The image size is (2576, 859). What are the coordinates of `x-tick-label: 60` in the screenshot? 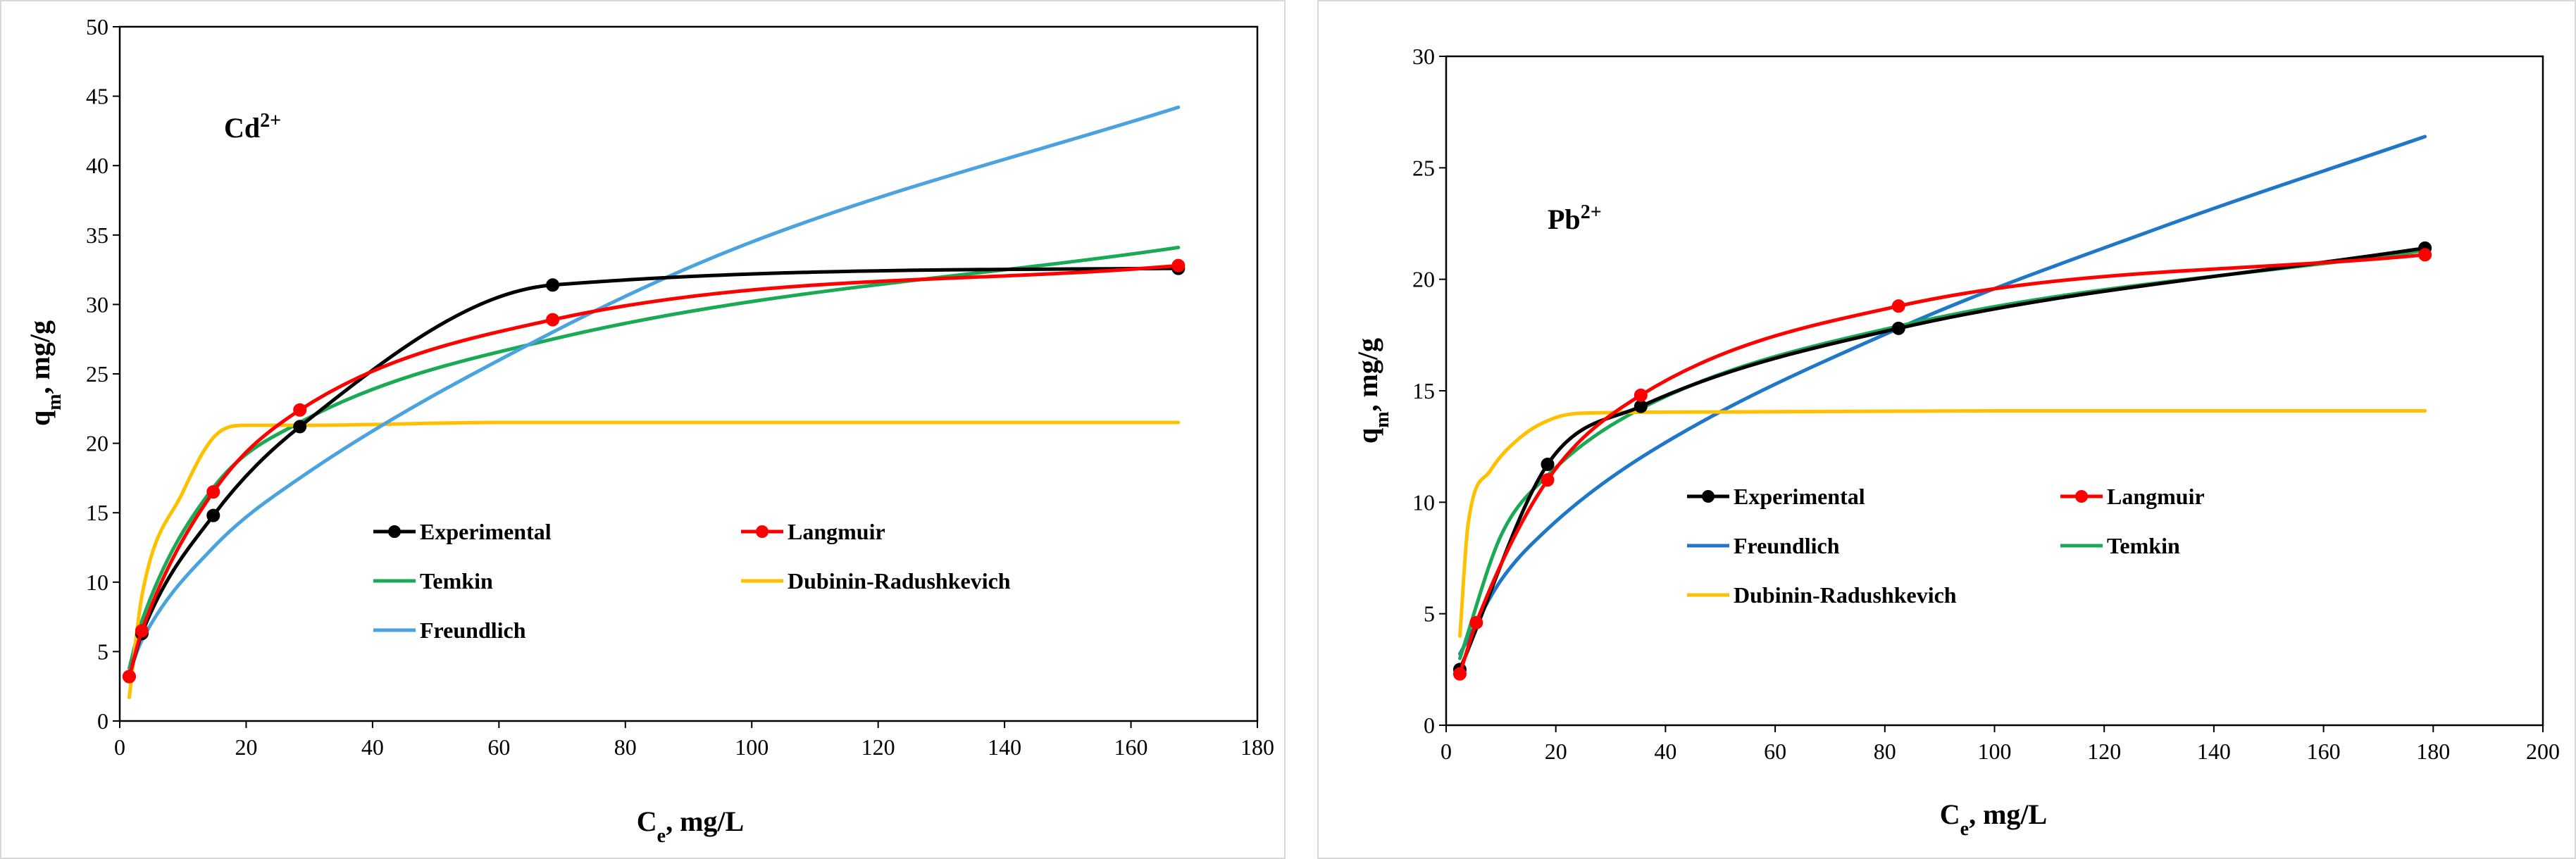 It's located at (1775, 751).